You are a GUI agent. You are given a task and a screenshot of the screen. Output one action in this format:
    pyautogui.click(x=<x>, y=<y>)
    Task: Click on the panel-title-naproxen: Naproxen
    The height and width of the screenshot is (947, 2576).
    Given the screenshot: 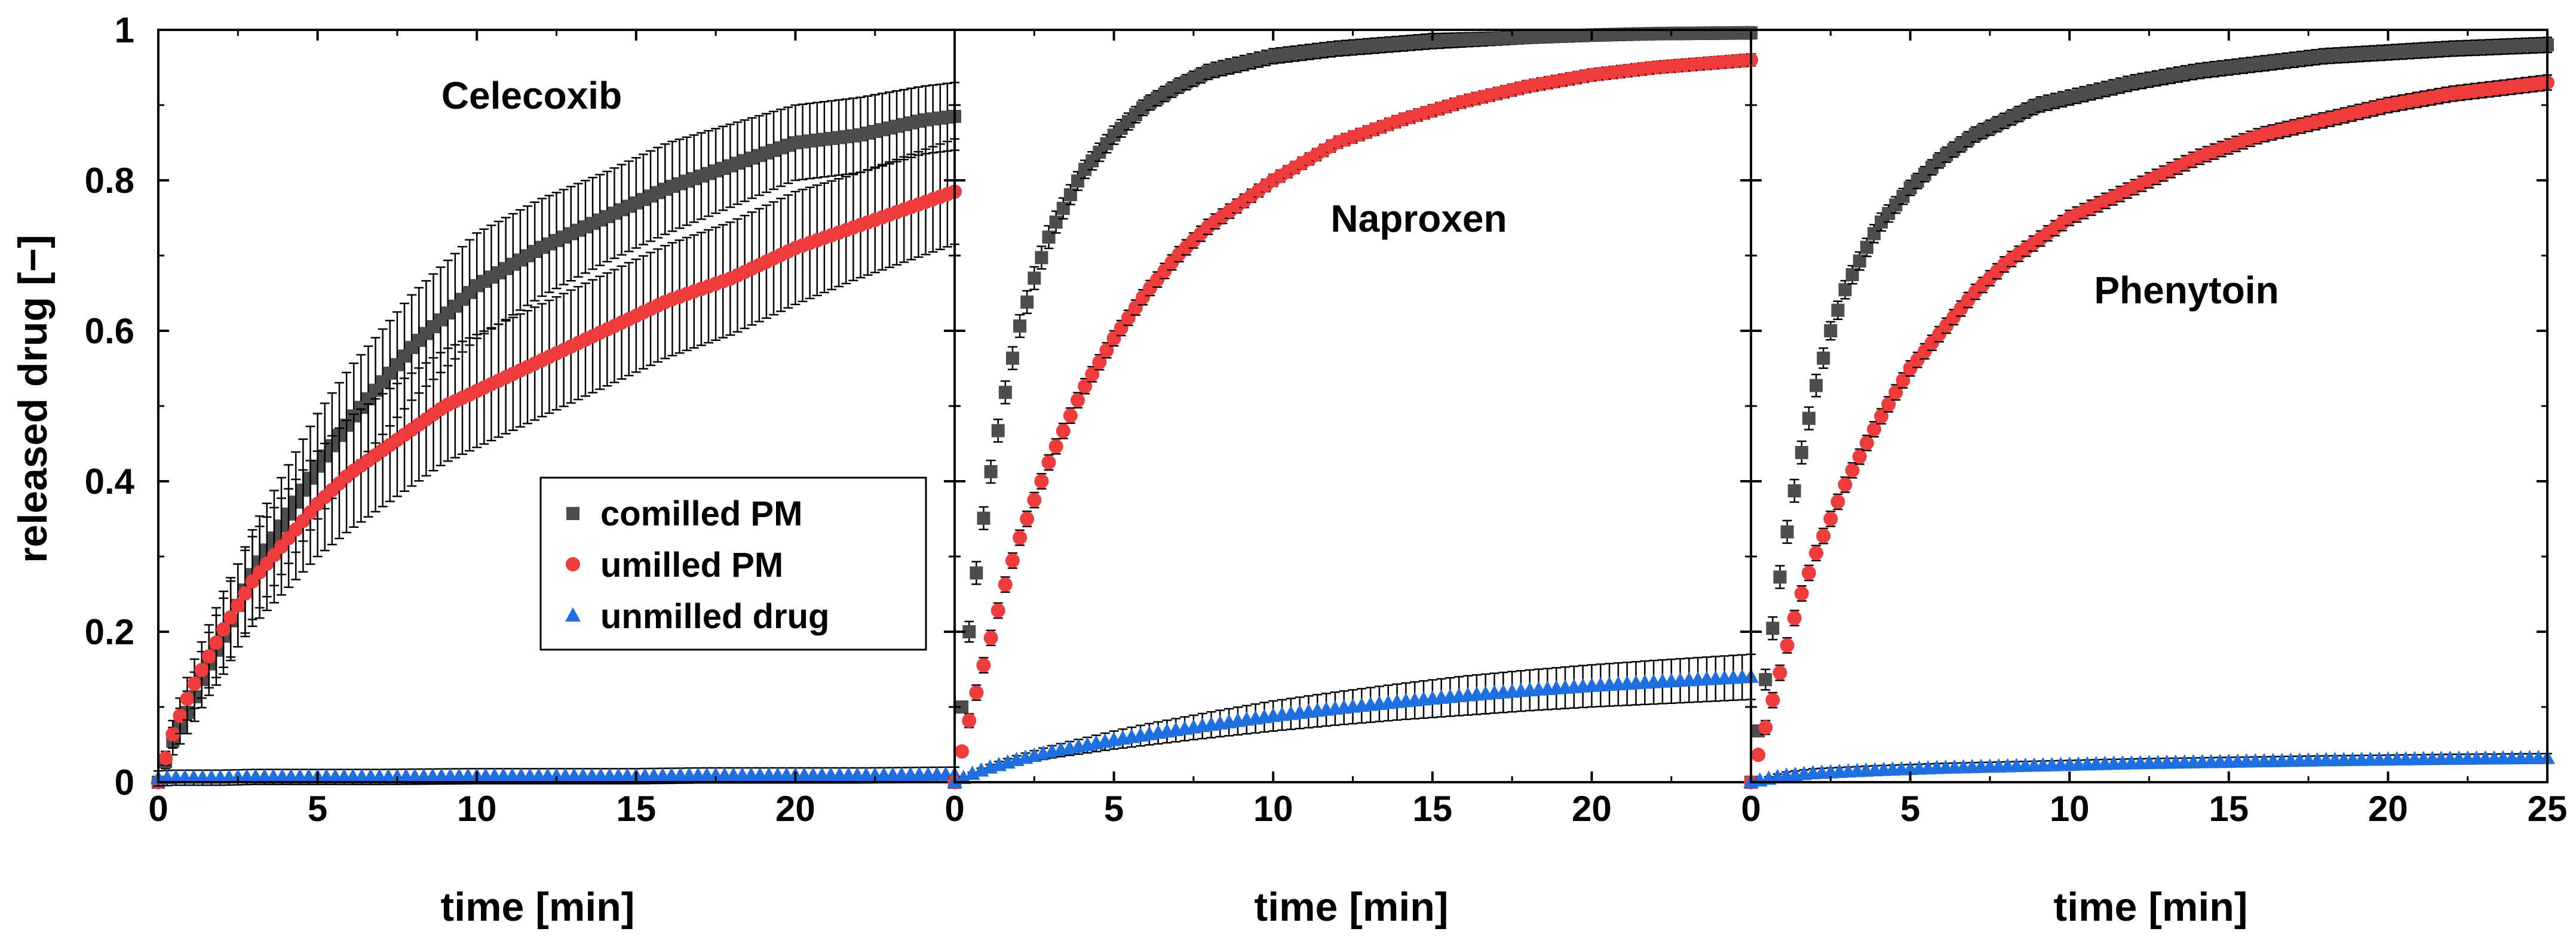 What is the action you would take?
    pyautogui.click(x=1418, y=218)
    